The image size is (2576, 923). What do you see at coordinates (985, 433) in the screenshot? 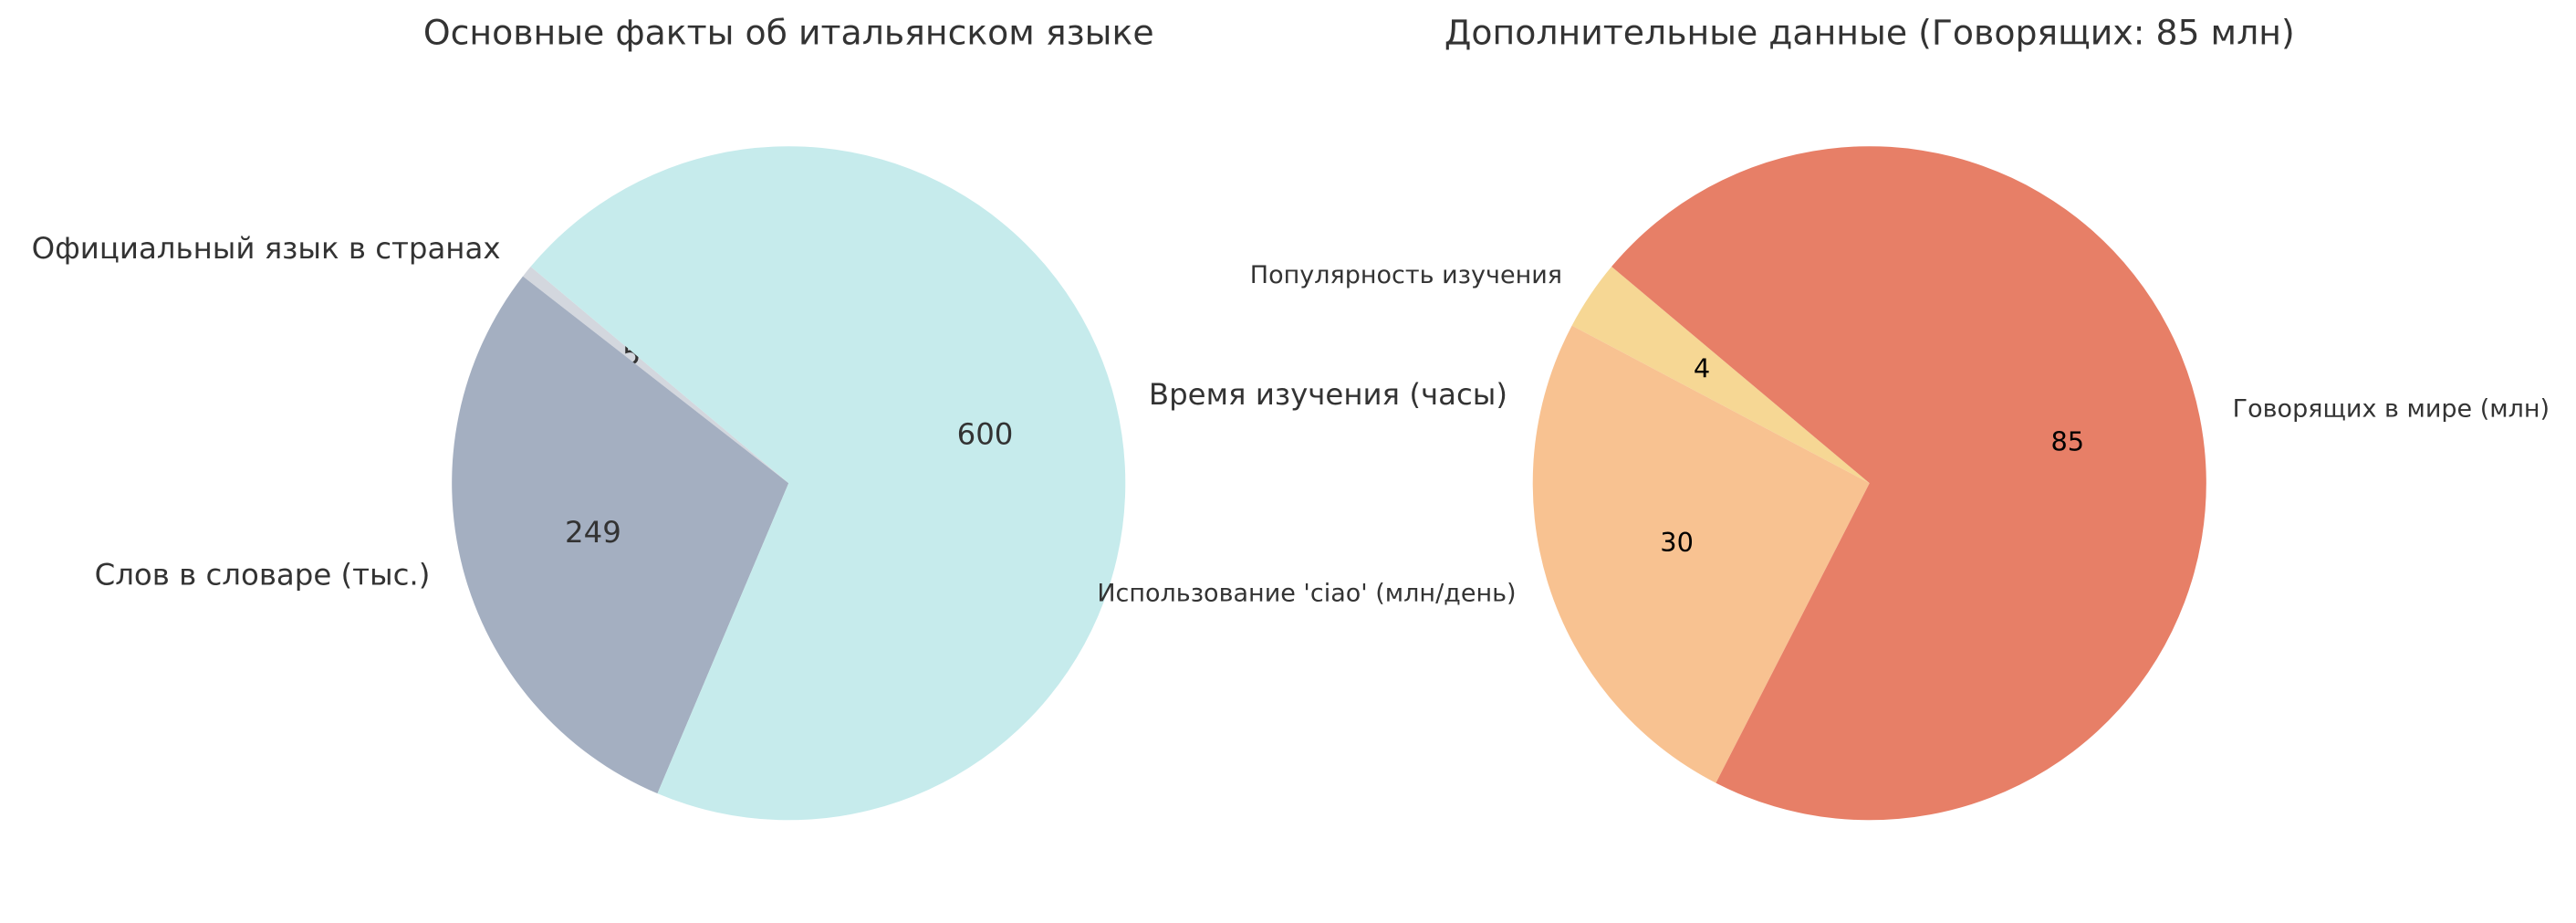
I see `value-label: 600` at bounding box center [985, 433].